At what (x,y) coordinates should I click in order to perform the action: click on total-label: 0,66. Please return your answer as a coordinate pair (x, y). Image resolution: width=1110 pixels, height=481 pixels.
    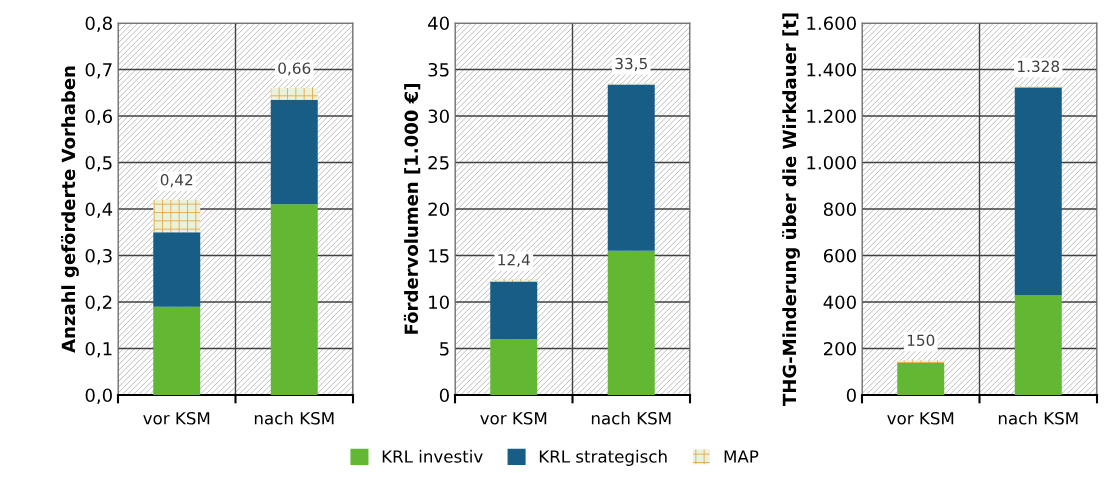
    Looking at the image, I should click on (294, 69).